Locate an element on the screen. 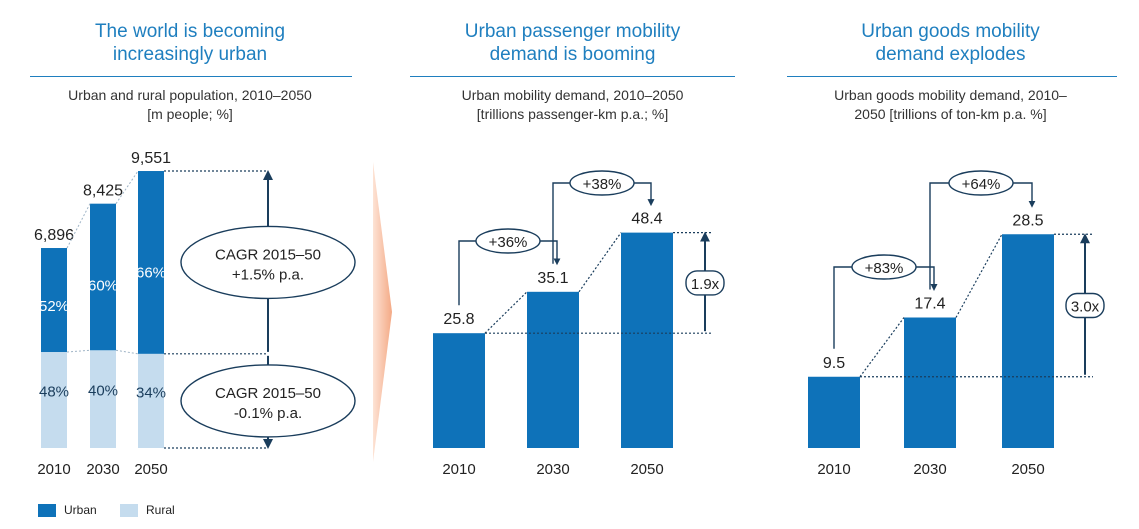 The width and height of the screenshot is (1139, 529). bar-rural-2010 is located at coordinates (54, 400).